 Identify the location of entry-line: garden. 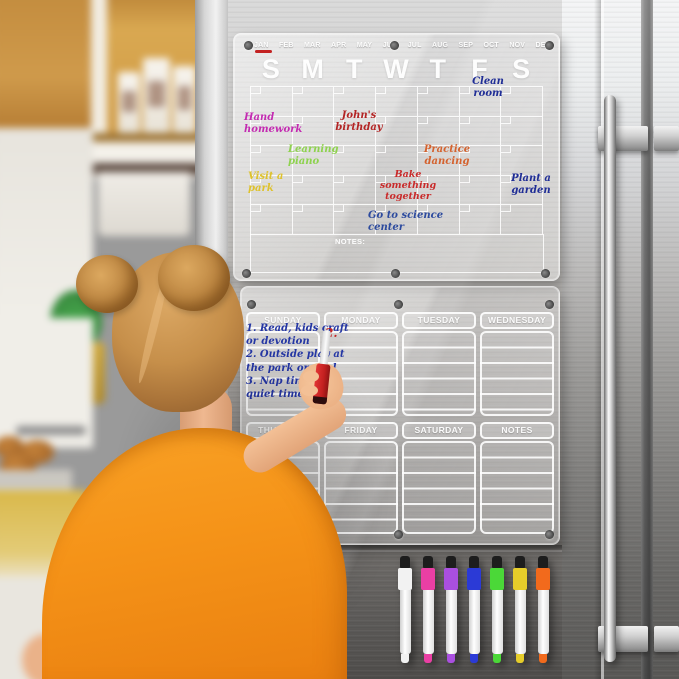
(531, 190).